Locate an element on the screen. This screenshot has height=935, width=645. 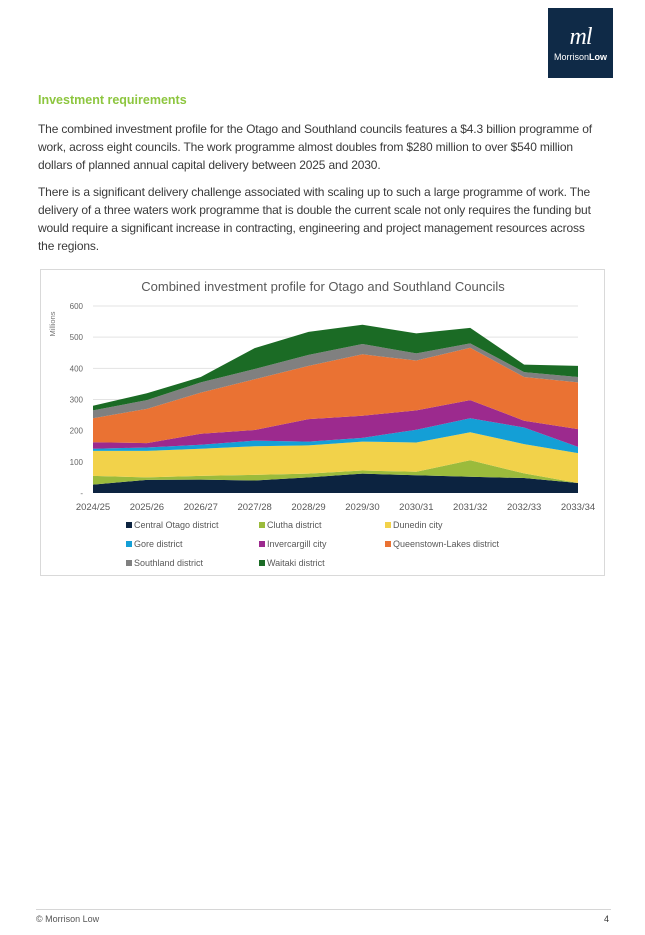
x-tick-label: 2024/25 is located at coordinates (93, 507).